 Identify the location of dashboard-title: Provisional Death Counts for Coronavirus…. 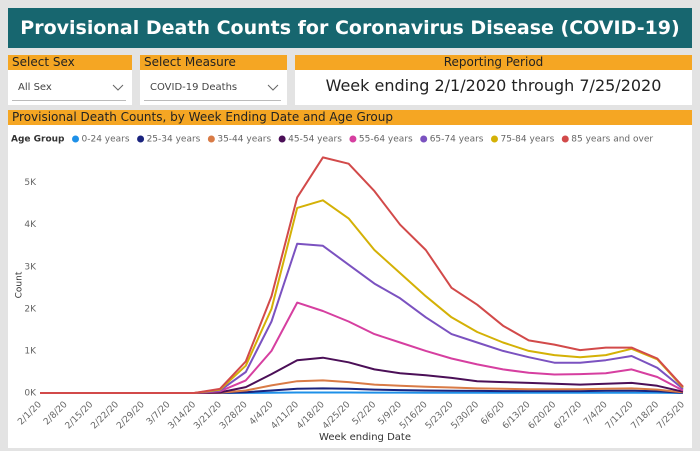
(350, 28).